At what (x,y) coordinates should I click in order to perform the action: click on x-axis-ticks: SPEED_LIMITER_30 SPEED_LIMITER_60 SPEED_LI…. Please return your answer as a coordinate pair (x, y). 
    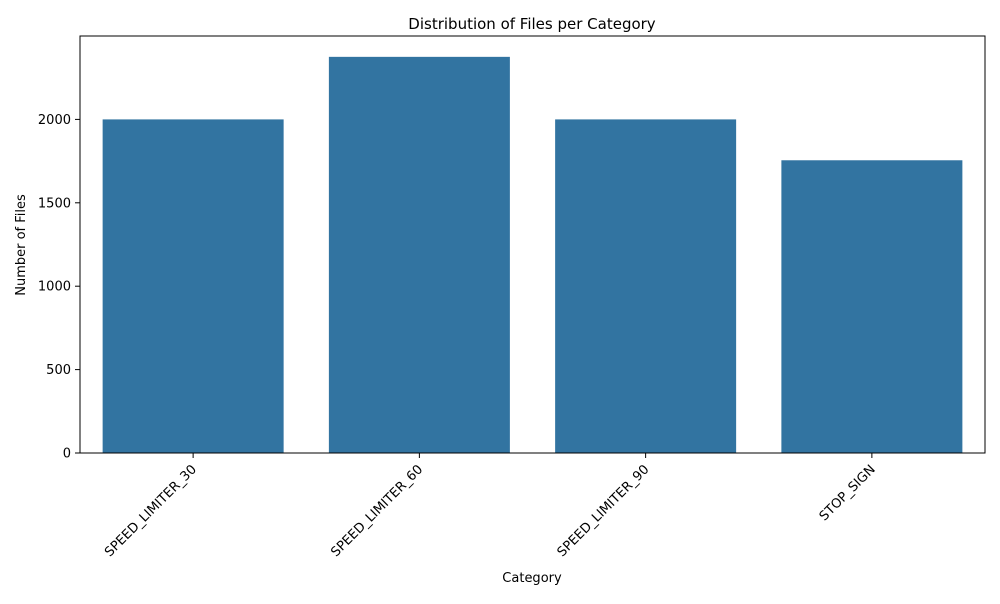
    Looking at the image, I should click on (490, 506).